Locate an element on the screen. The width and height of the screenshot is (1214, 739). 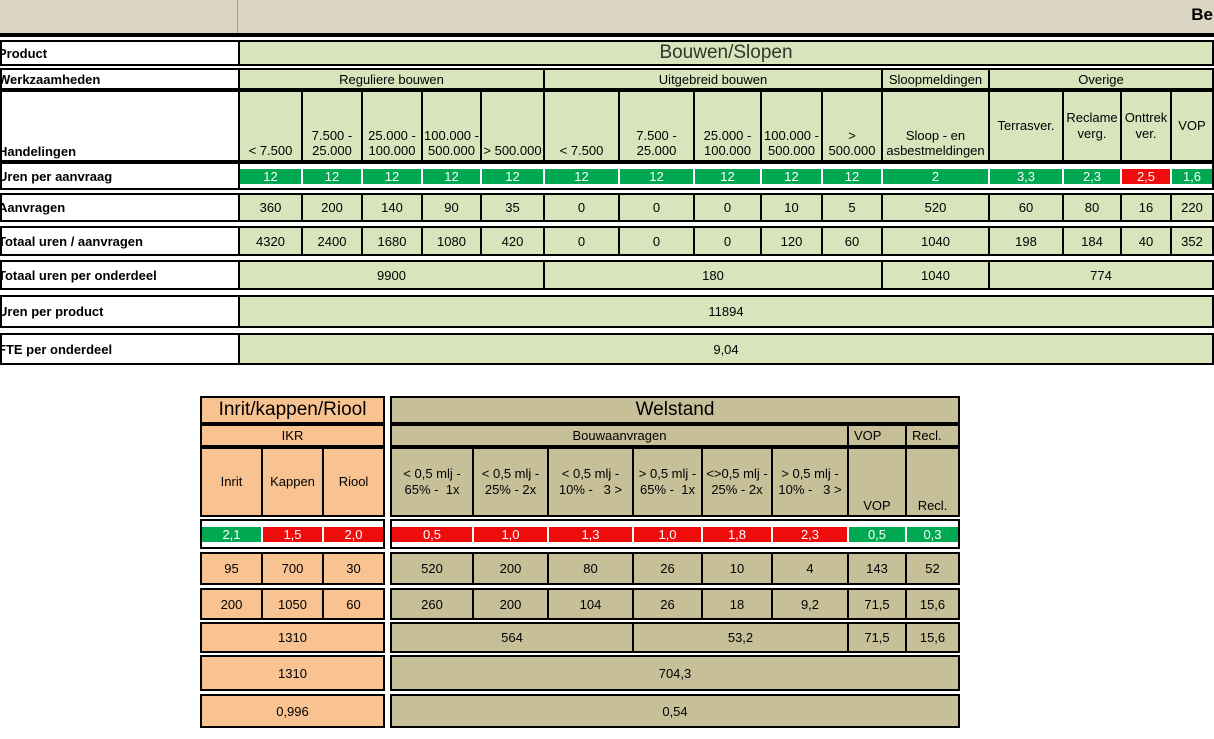
column-header: > 0,5 mlj - 65% - 1x is located at coordinates (667, 482).